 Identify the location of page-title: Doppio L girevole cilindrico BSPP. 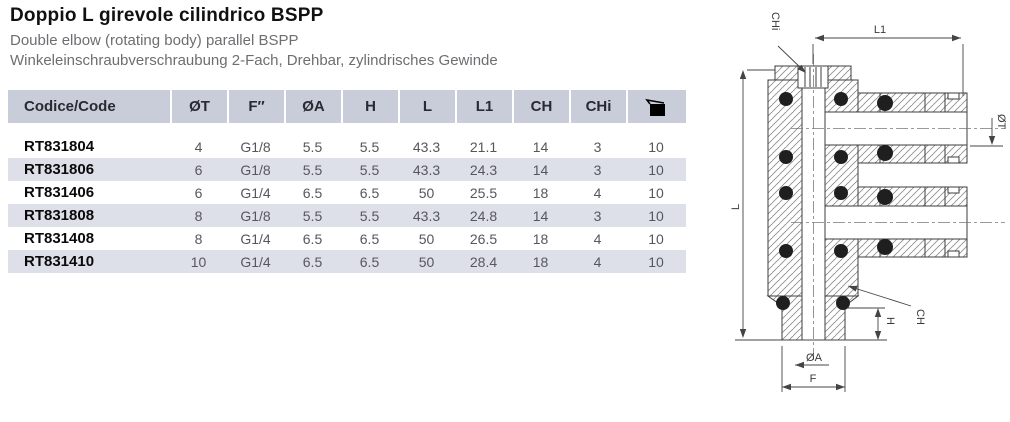
(167, 15).